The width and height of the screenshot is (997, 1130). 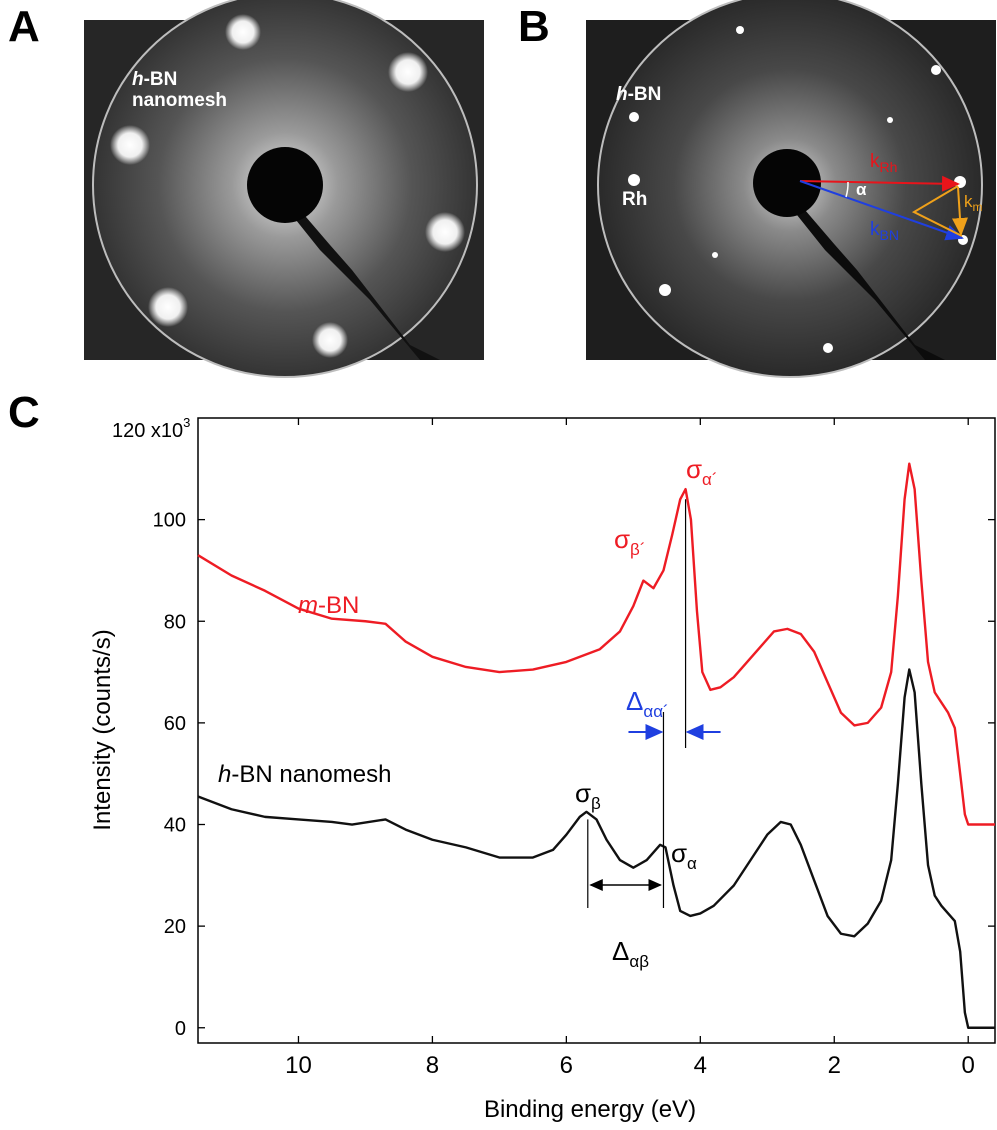 I want to click on x-tick-label: 8, so click(x=432, y=1065).